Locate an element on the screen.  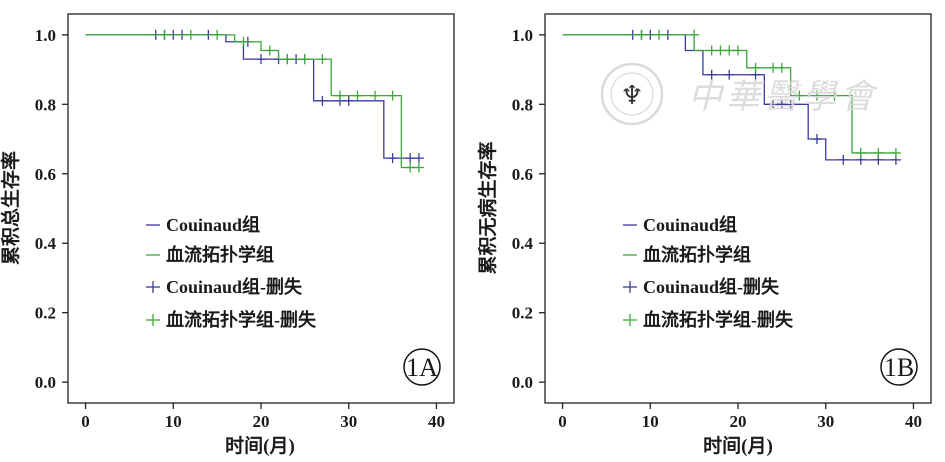
watermark-seal-glyph: ♆ is located at coordinates (631, 95).